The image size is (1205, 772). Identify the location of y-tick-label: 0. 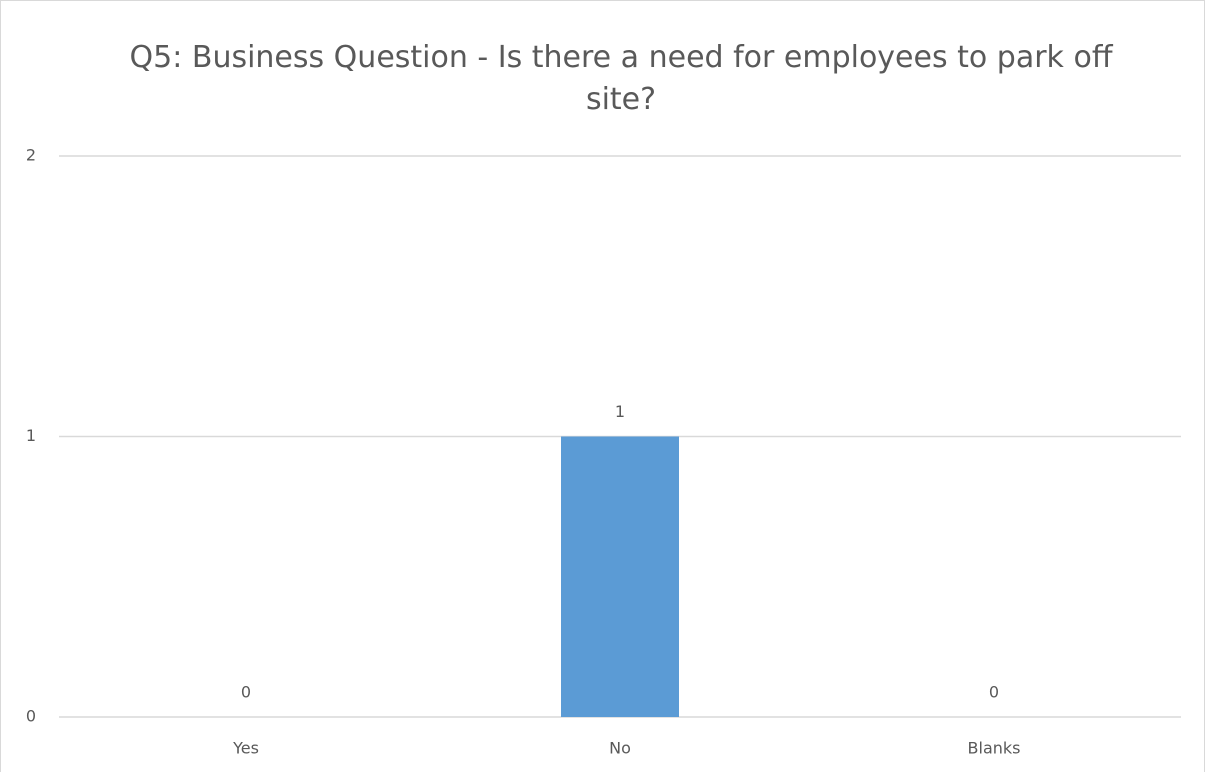
(31, 716).